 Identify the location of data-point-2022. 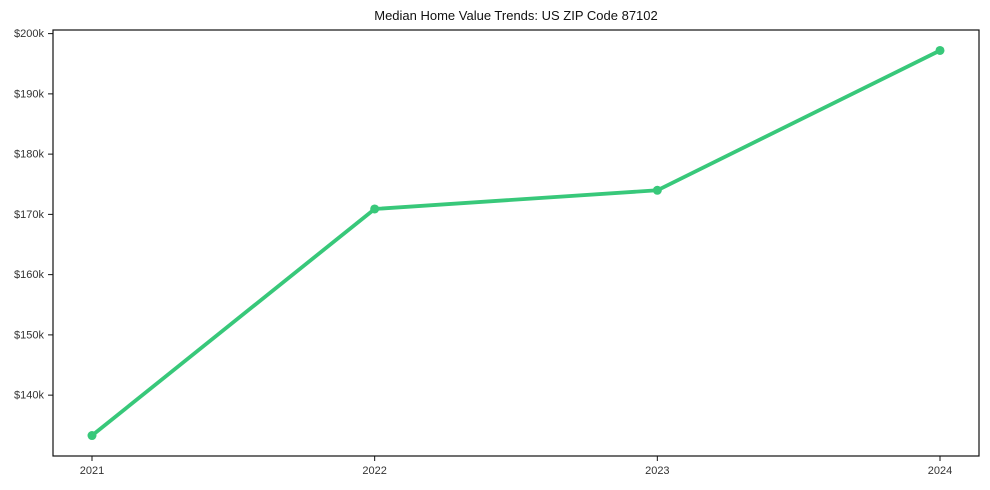
(375, 209).